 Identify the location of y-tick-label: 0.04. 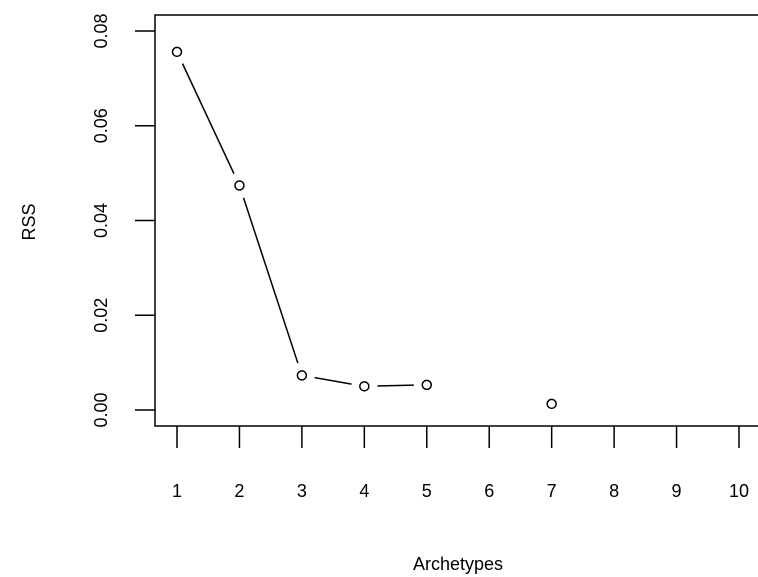
(101, 220).